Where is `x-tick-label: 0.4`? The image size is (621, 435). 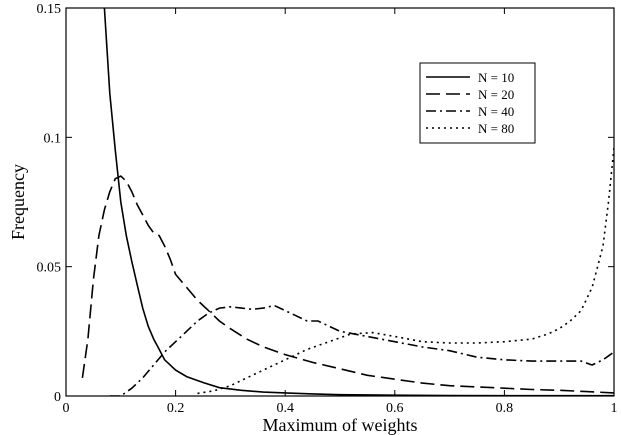
x-tick-label: 0.4 is located at coordinates (285, 408).